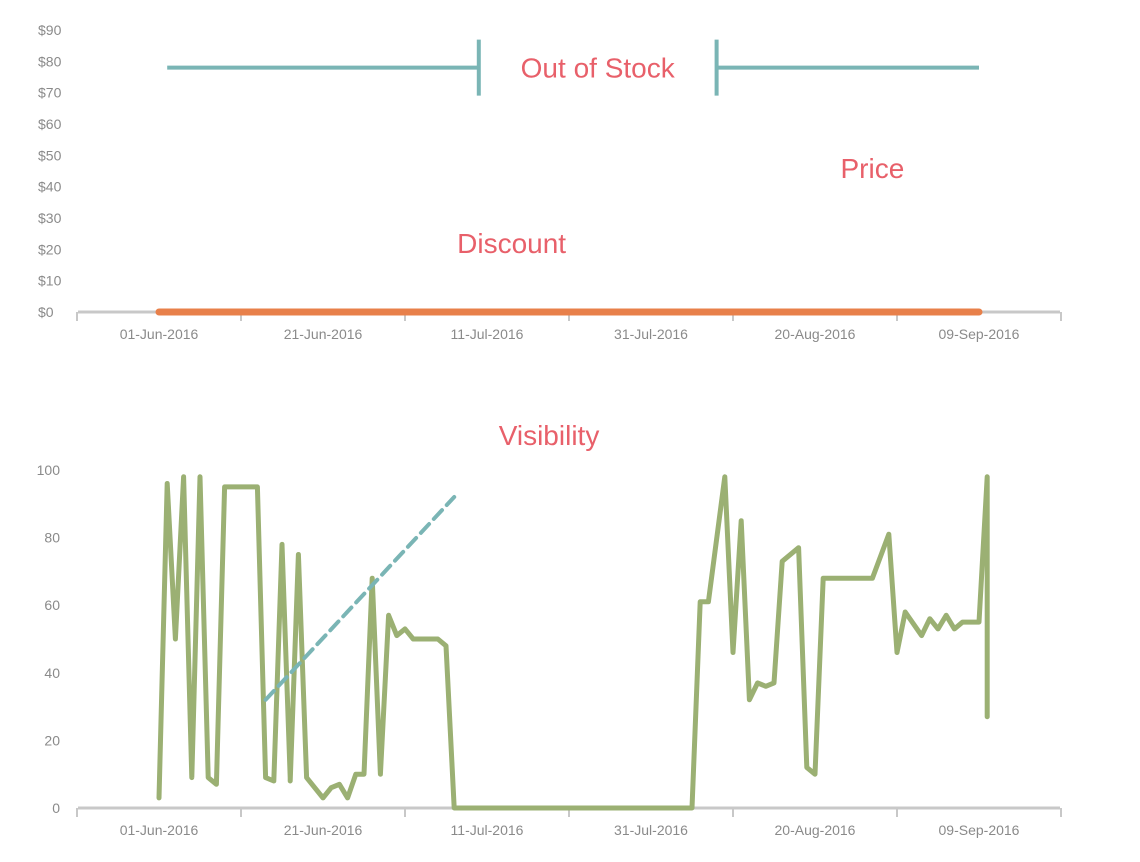 This screenshot has width=1140, height=862. I want to click on y-tick-label: 0, so click(56, 808).